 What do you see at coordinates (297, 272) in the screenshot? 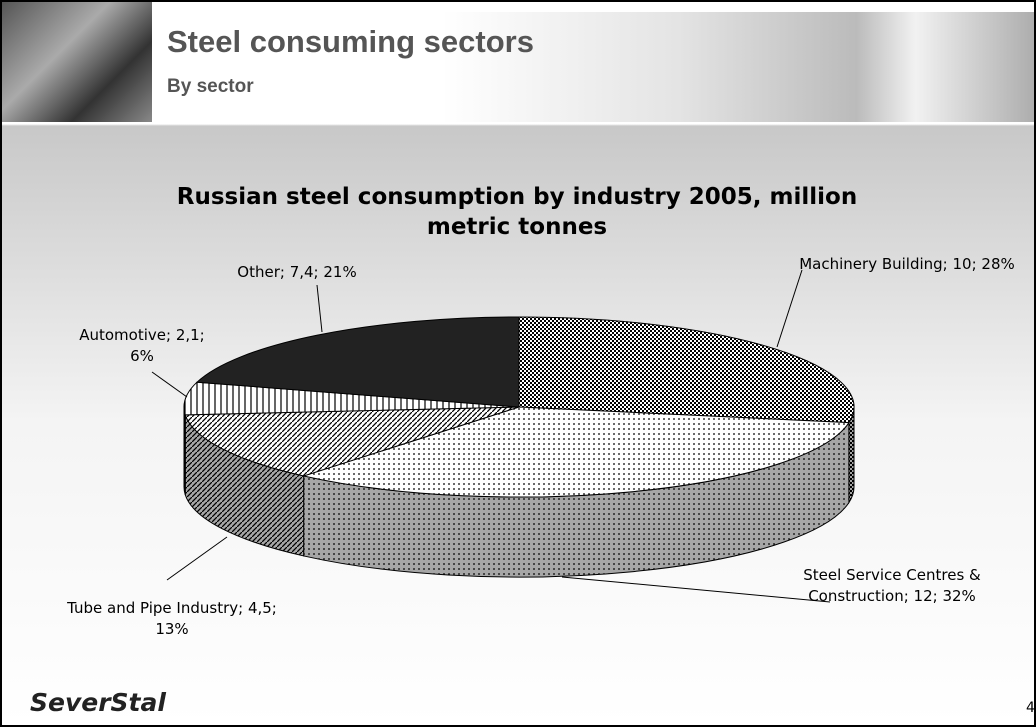
I see `data-label: Other; 7,4; 21%` at bounding box center [297, 272].